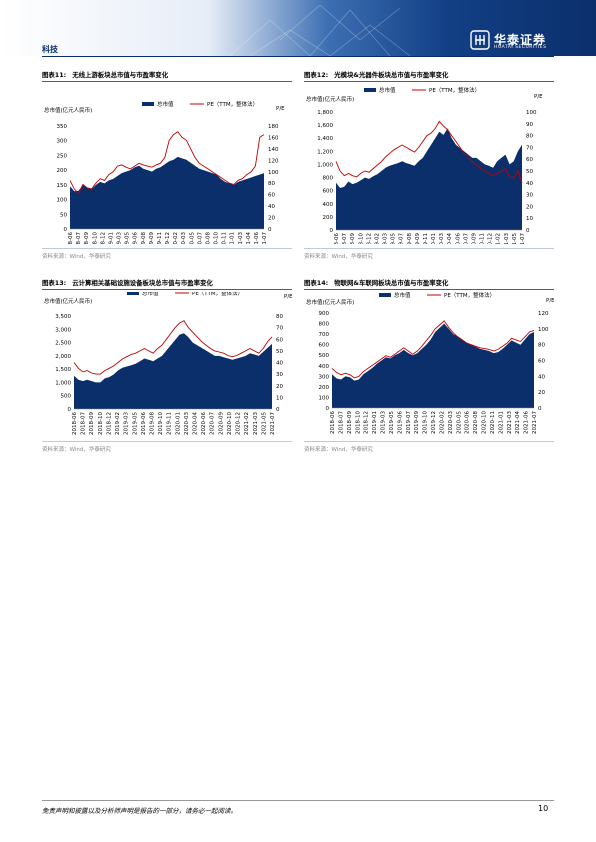  What do you see at coordinates (338, 450) in the screenshot?
I see `figure-source: 资料来源：Wind，华泰研究` at bounding box center [338, 450].